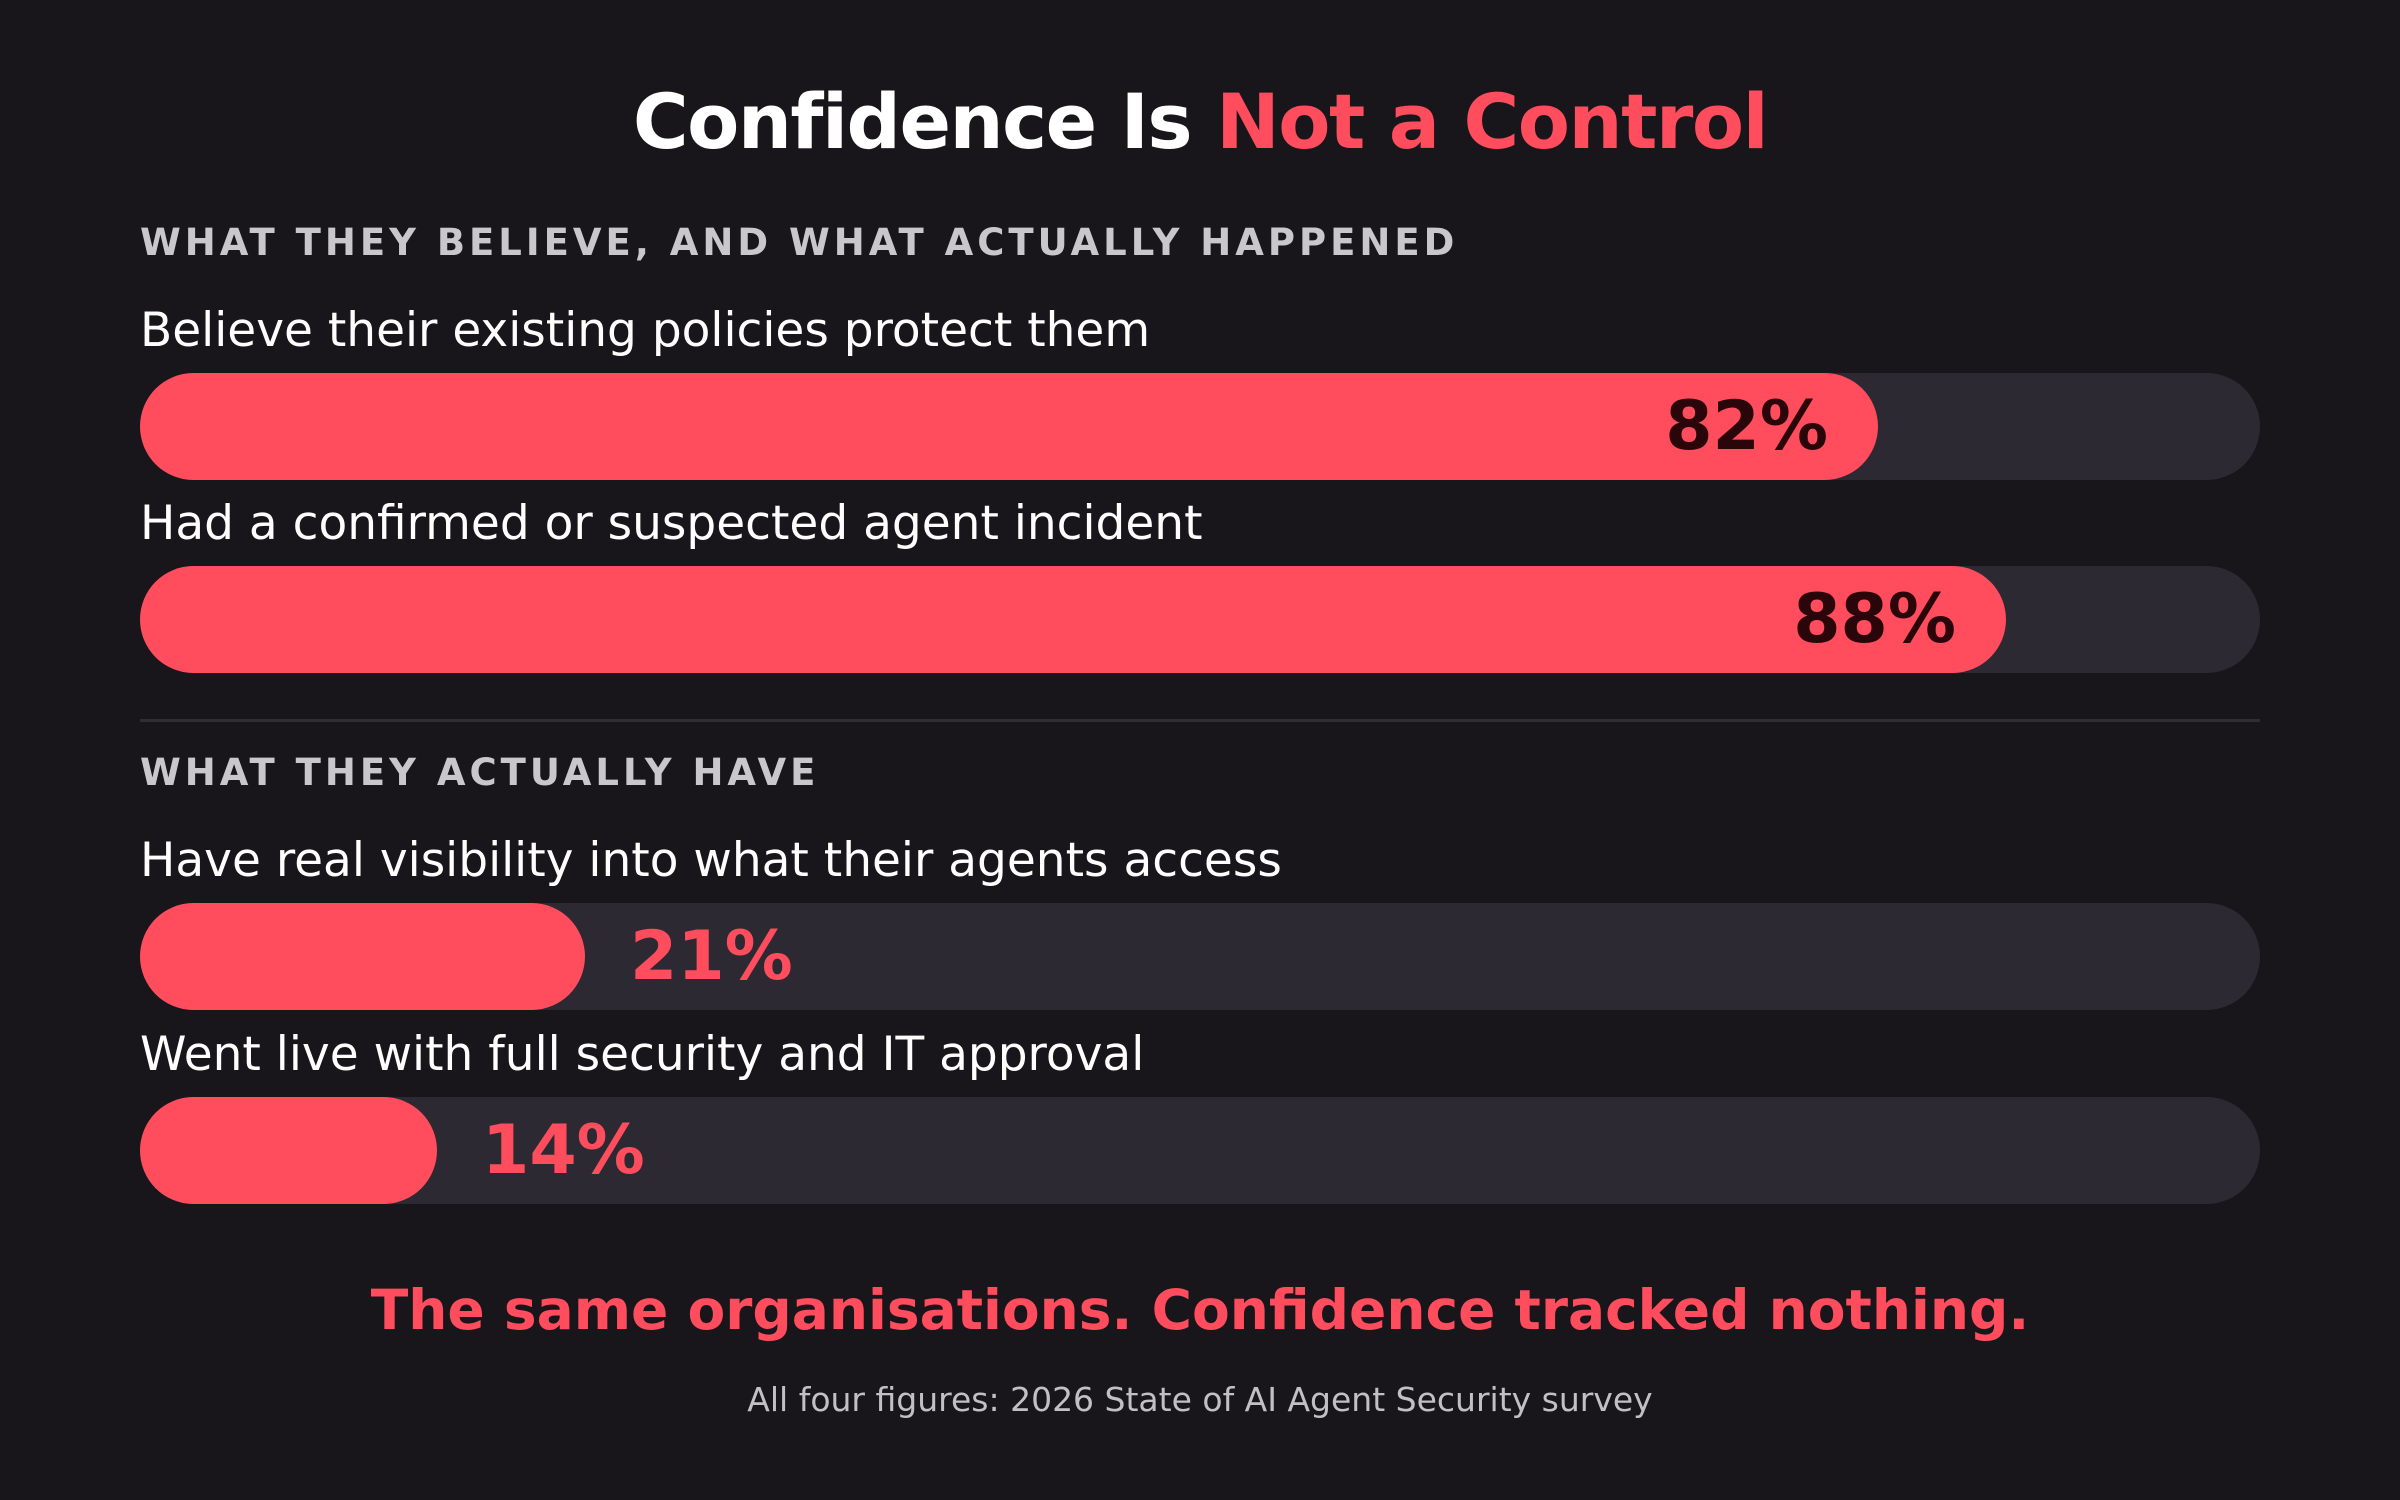 The image size is (2400, 1500). I want to click on bar-track-2: 88%, so click(1200, 619).